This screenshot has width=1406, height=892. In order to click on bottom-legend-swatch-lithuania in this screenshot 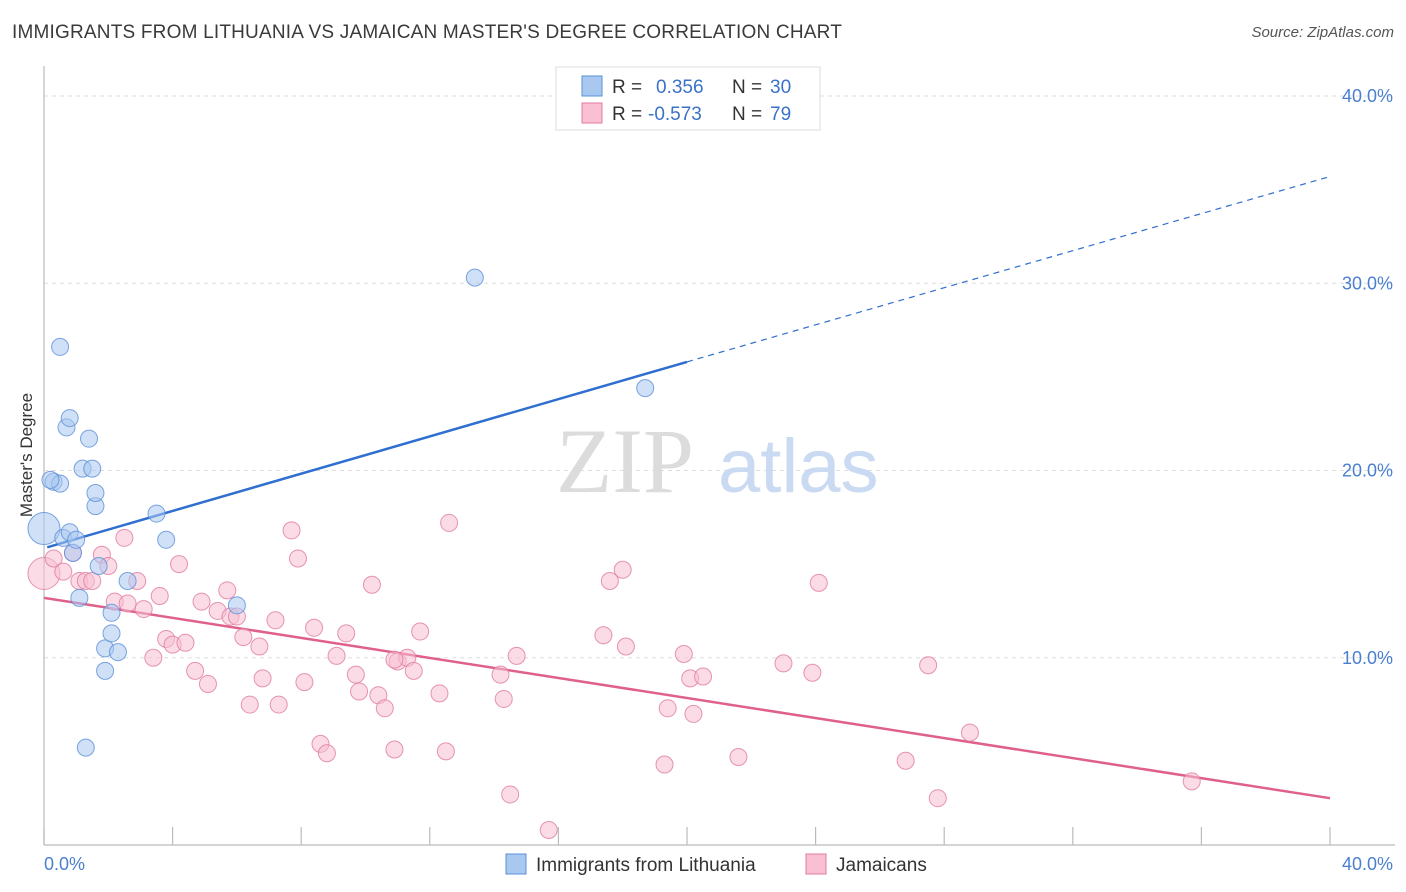, I will do `click(516, 864)`.